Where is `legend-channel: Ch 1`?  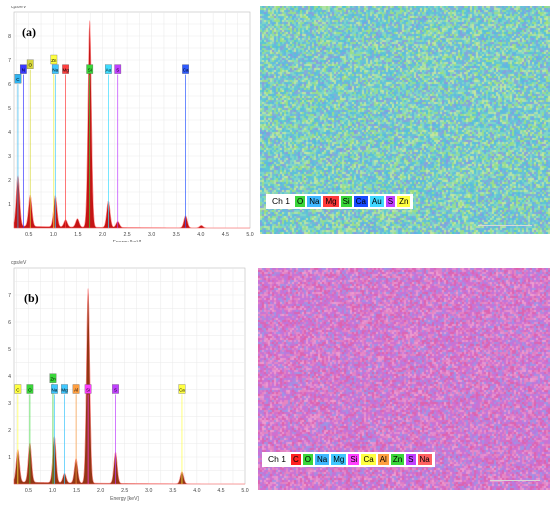 legend-channel: Ch 1 is located at coordinates (277, 459).